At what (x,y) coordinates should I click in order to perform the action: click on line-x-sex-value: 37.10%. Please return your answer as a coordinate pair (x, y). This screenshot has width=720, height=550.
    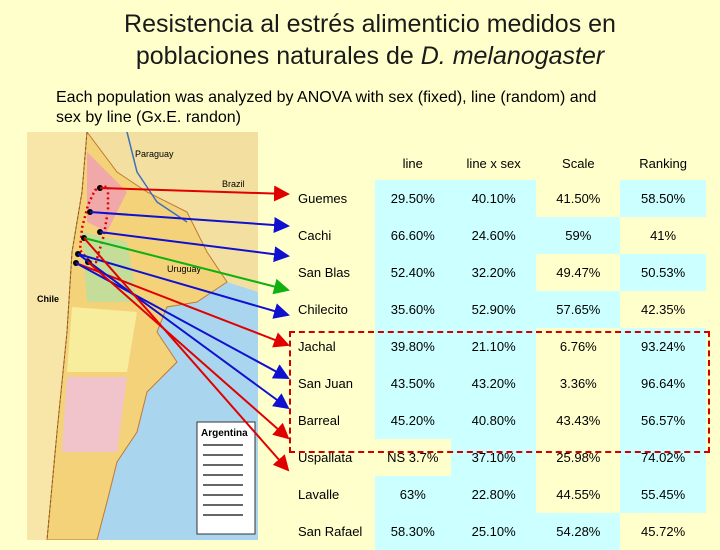
    Looking at the image, I should click on (493, 457).